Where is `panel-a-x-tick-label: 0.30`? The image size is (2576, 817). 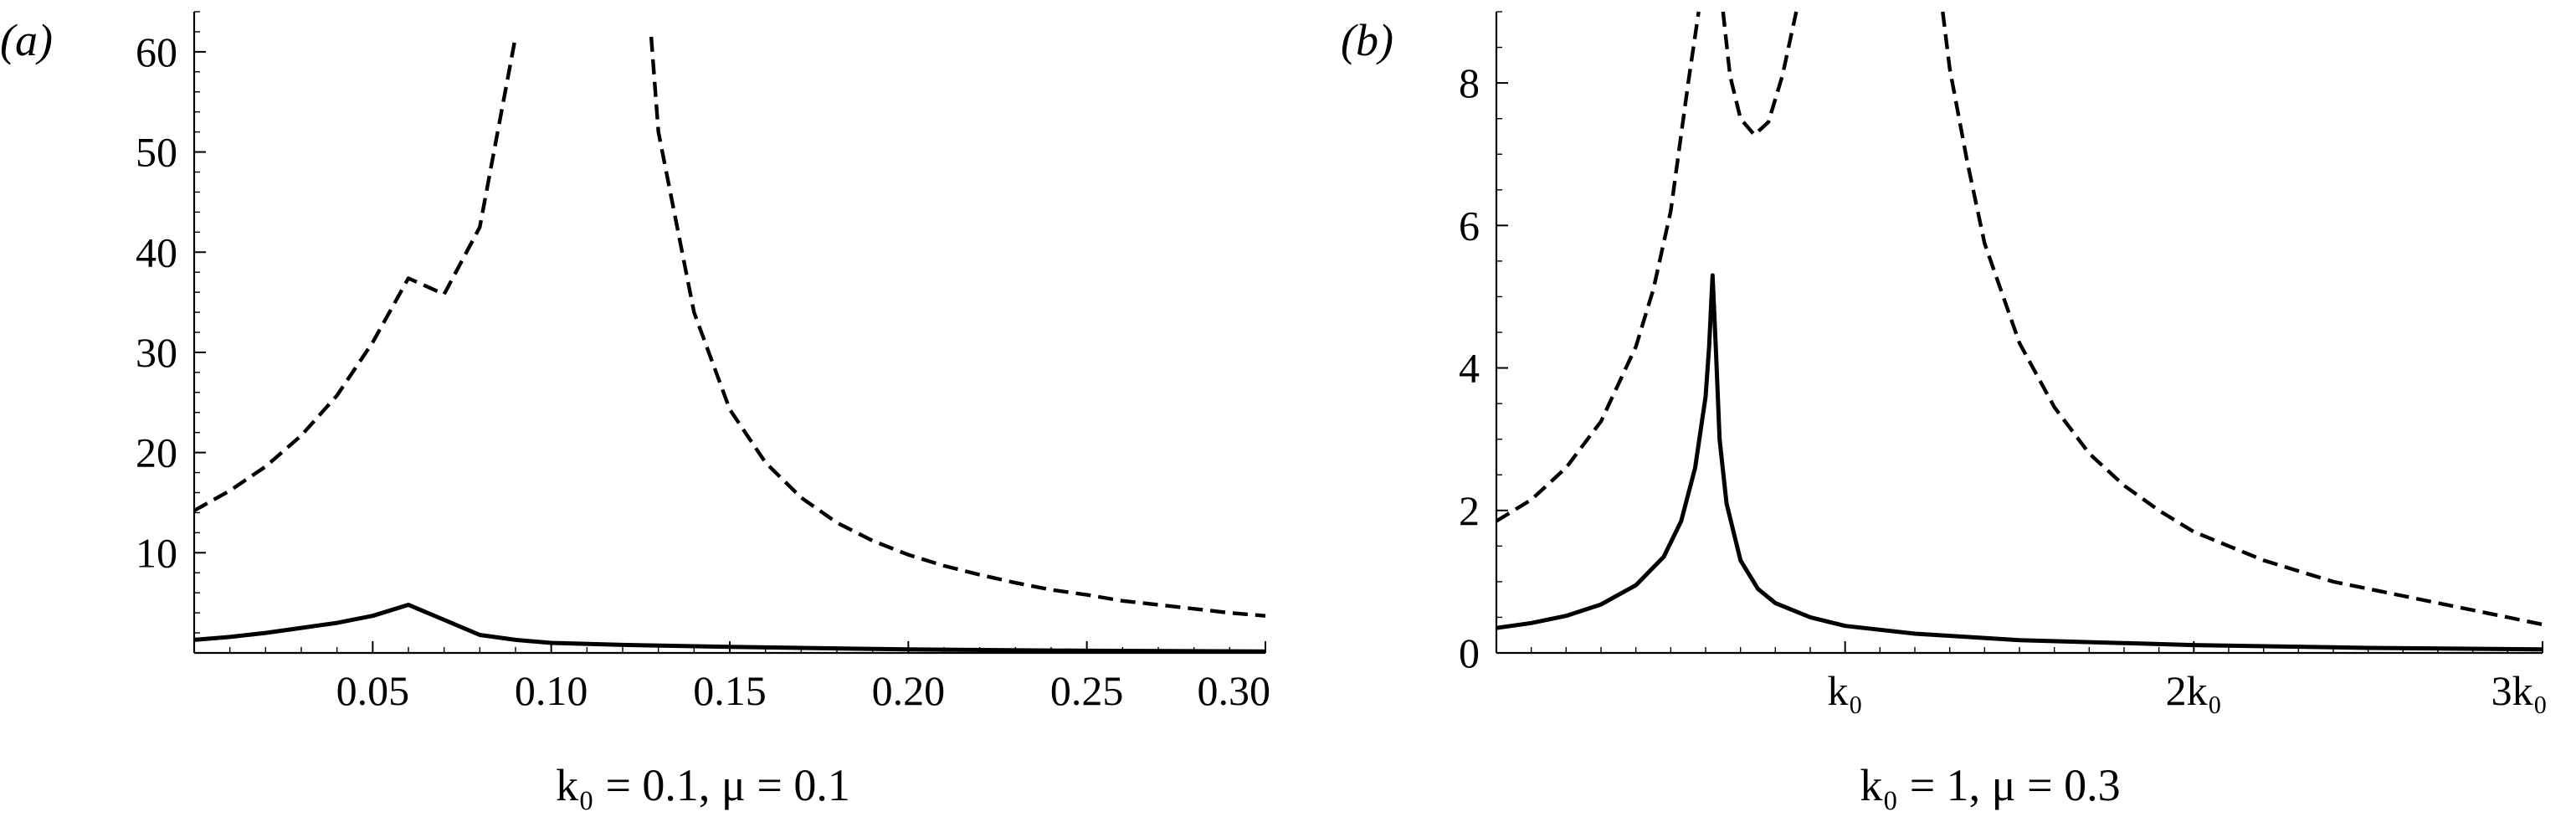 panel-a-x-tick-label: 0.30 is located at coordinates (1234, 690).